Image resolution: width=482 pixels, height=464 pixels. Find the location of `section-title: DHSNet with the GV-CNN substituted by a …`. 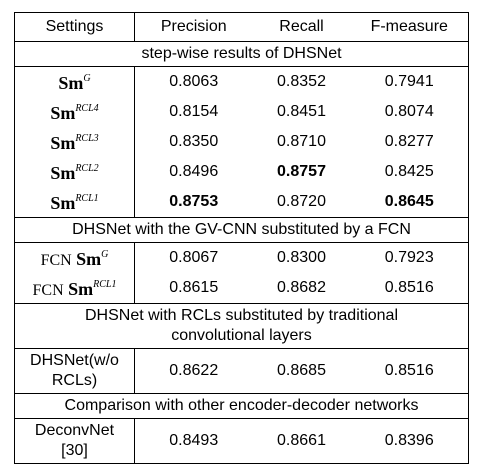

section-title: DHSNet with the GV-CNN substituted by a … is located at coordinates (241, 230).